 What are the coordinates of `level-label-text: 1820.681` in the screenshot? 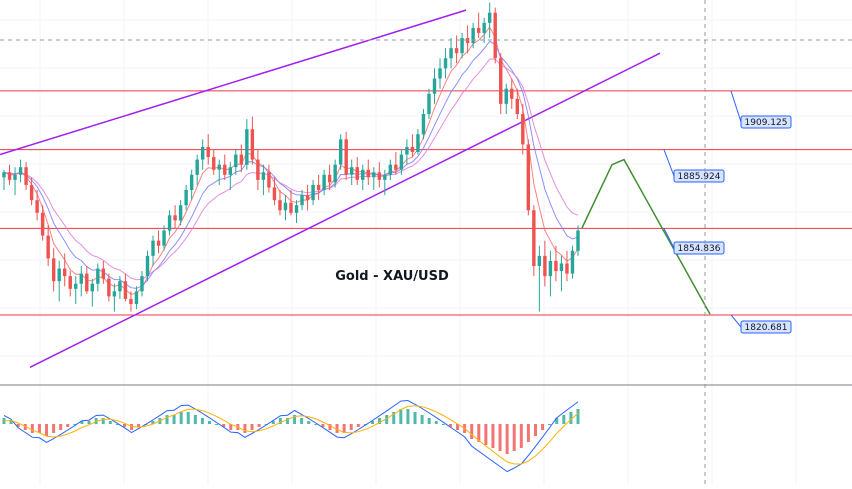 It's located at (766, 328).